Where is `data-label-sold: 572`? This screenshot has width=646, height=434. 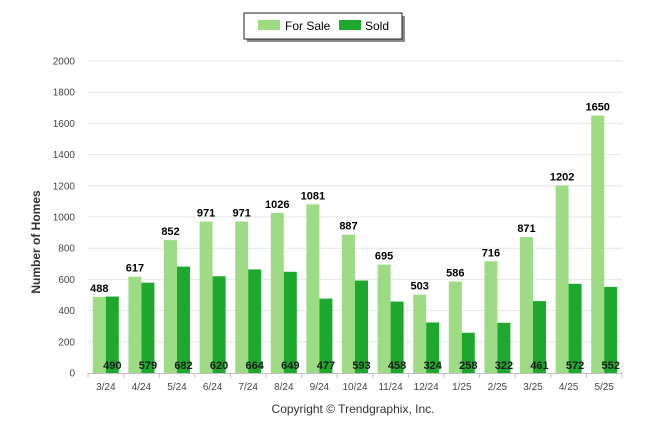
data-label-sold: 572 is located at coordinates (575, 366).